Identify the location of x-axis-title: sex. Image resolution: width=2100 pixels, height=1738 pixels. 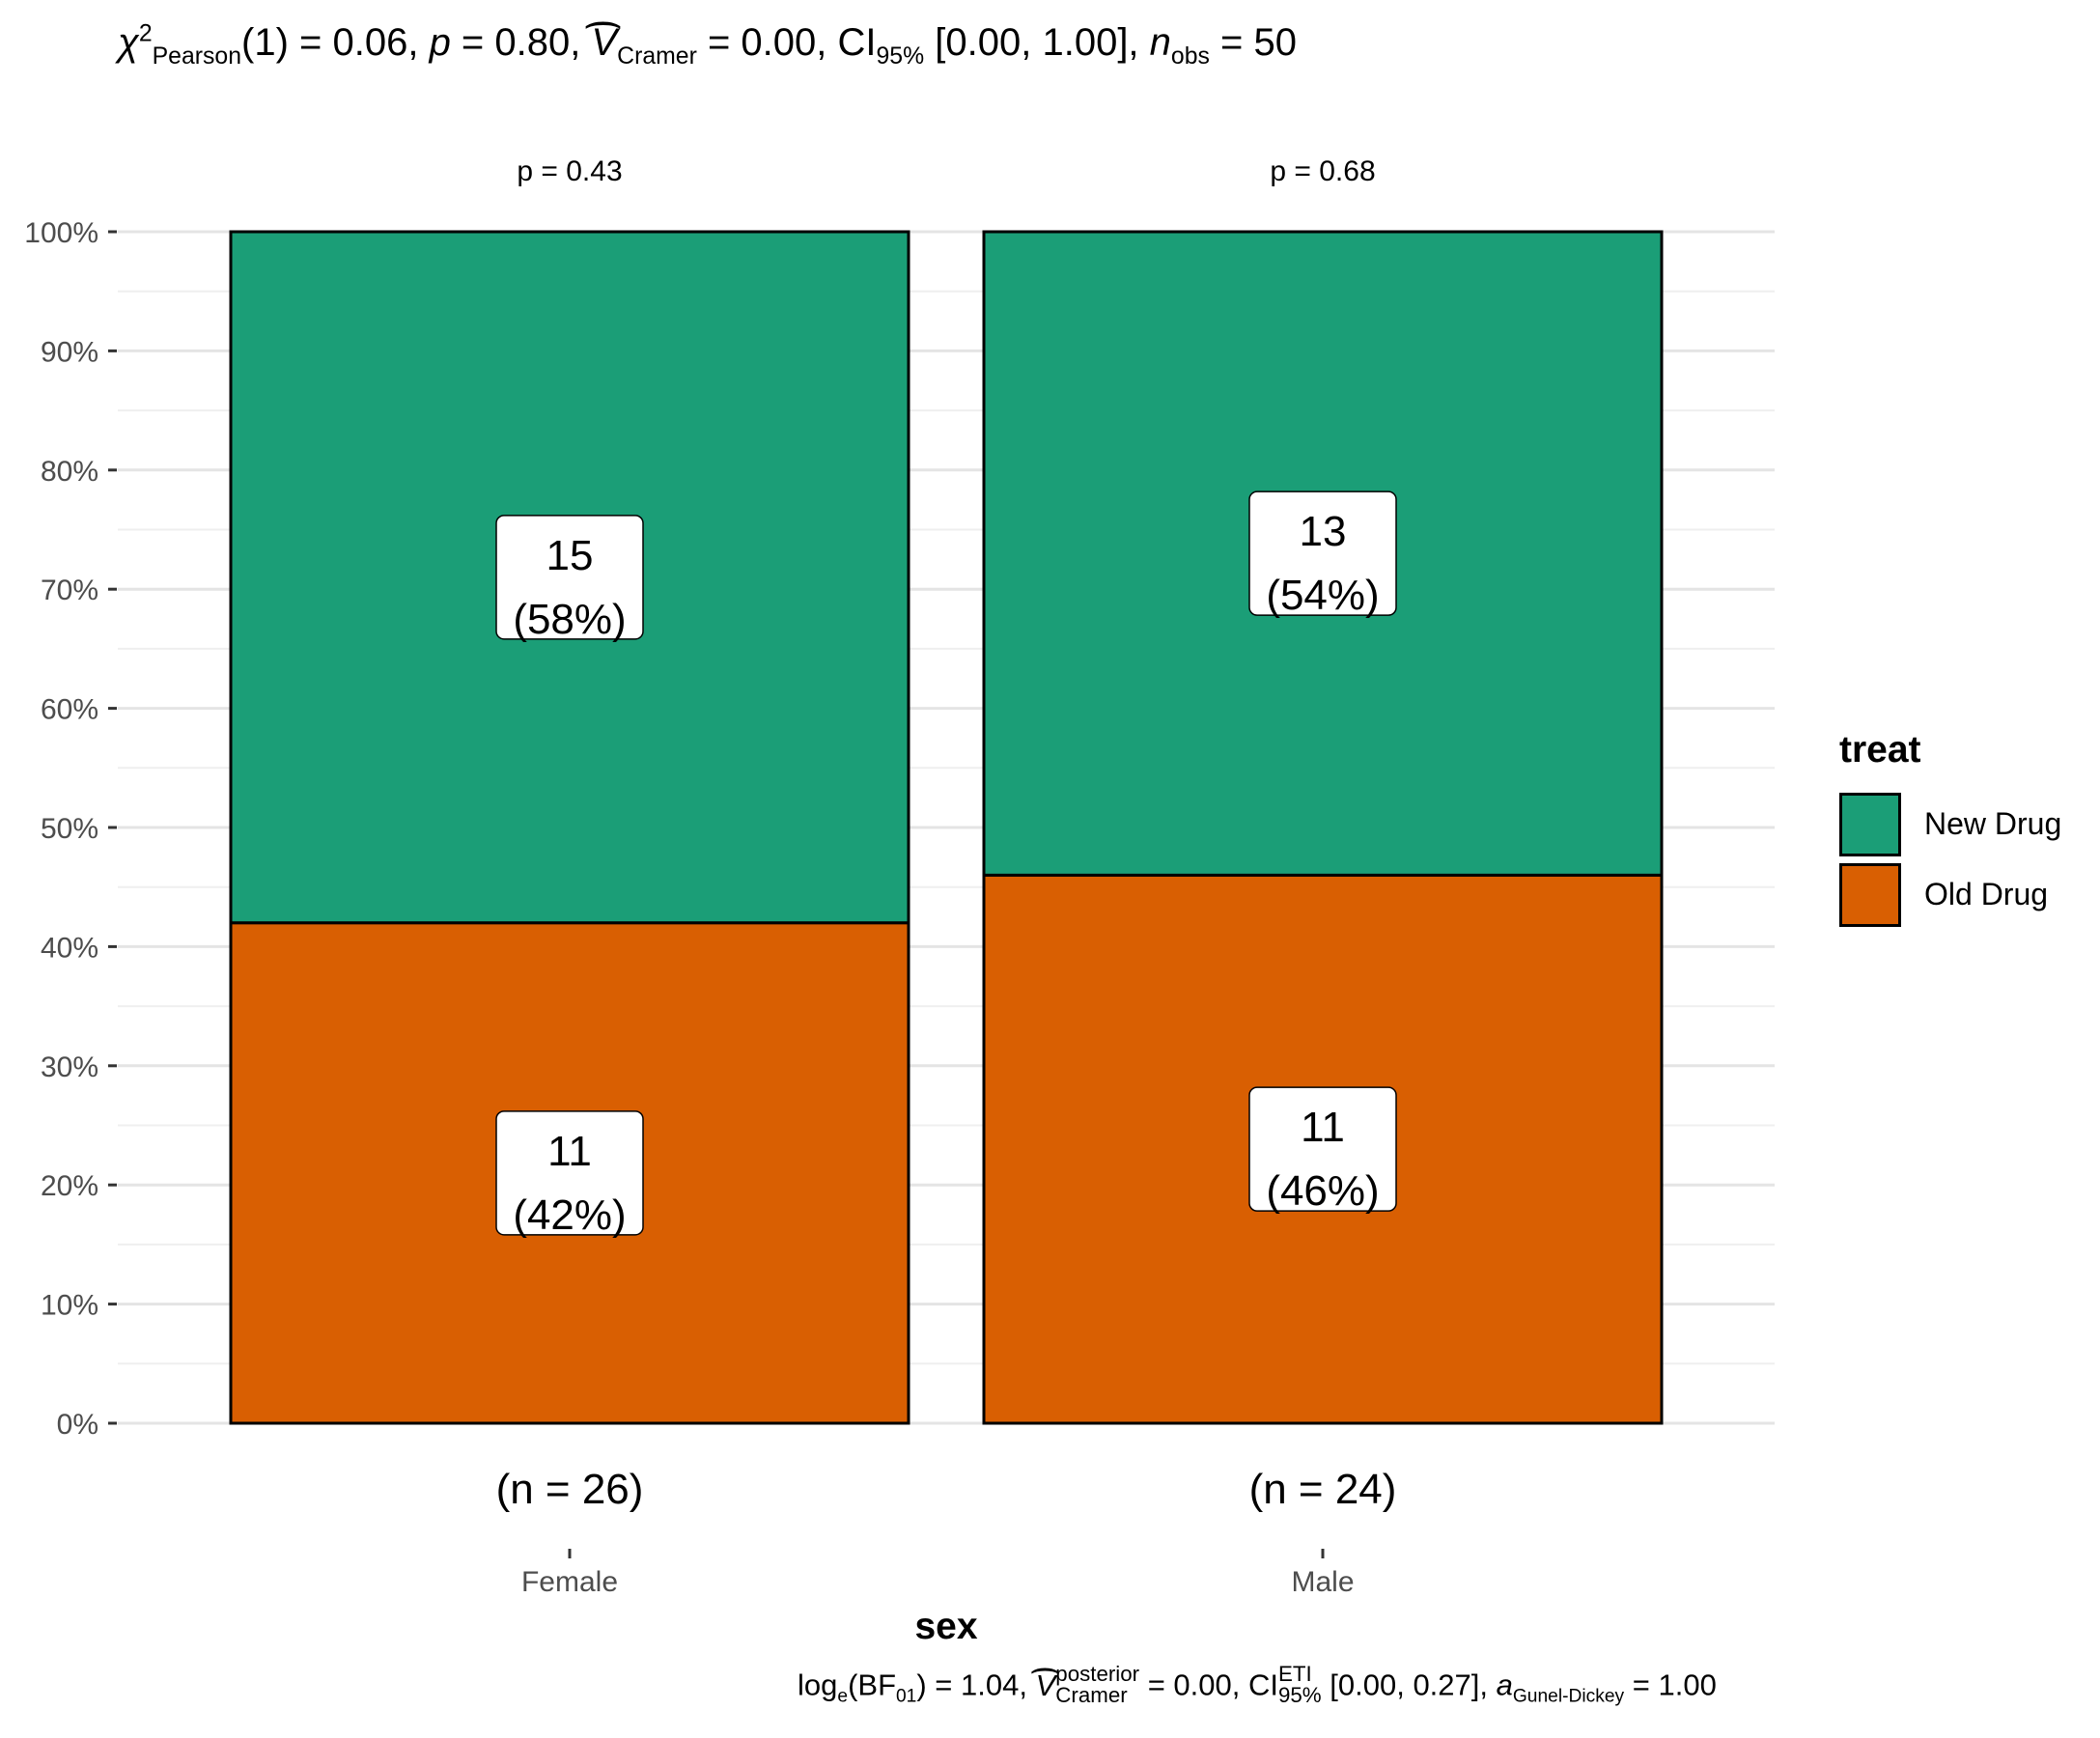
(946, 1626).